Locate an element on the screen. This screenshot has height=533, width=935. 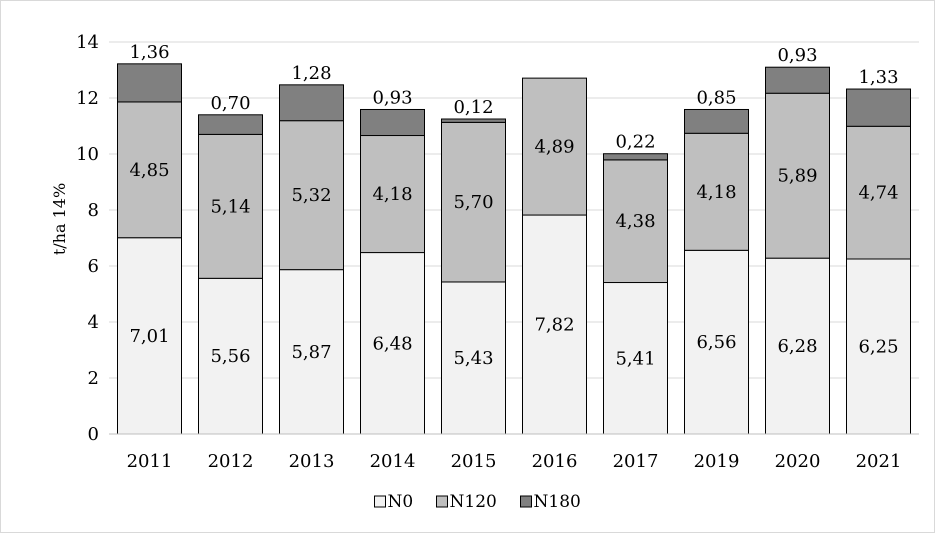
data-label-n120-2021: 4,74 is located at coordinates (878, 193).